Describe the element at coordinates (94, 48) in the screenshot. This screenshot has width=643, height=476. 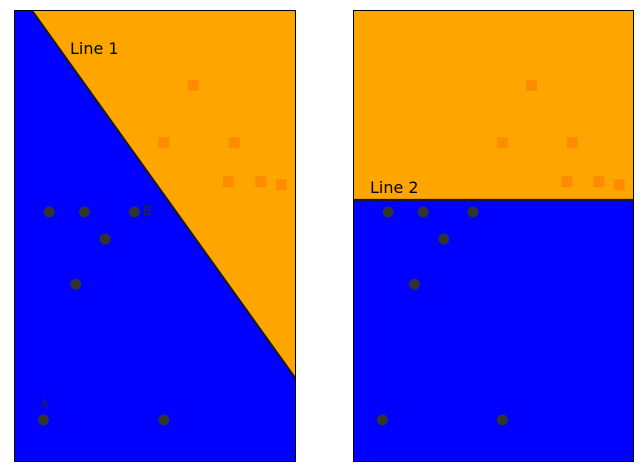
I see `boundary-label-1: Line 1` at that location.